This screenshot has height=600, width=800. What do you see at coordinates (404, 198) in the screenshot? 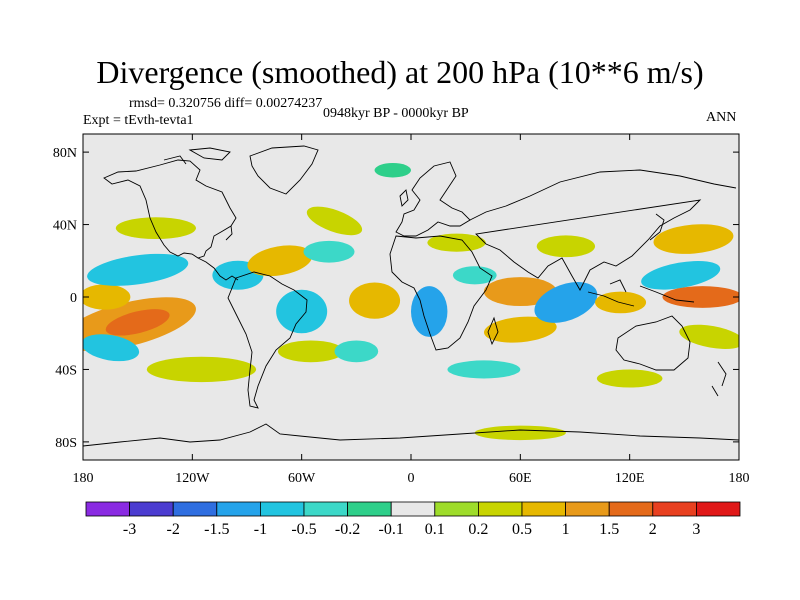
I see `coast-uk` at bounding box center [404, 198].